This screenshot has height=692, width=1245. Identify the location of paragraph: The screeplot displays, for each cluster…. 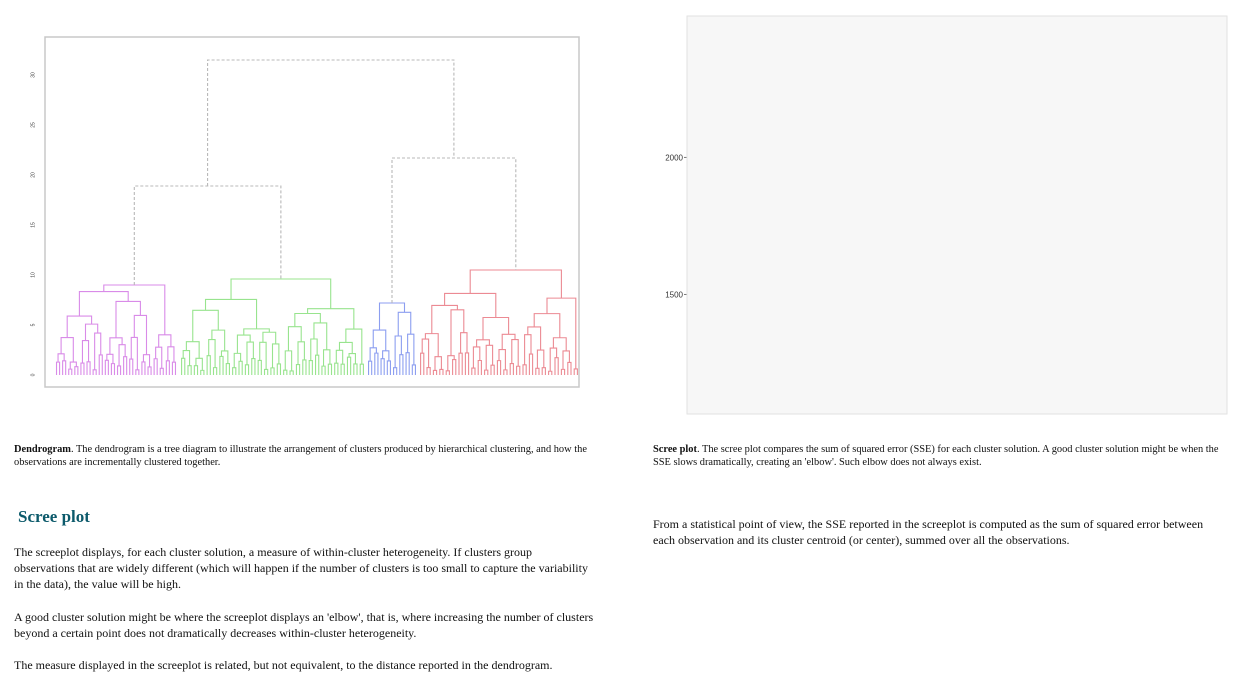
(301, 568).